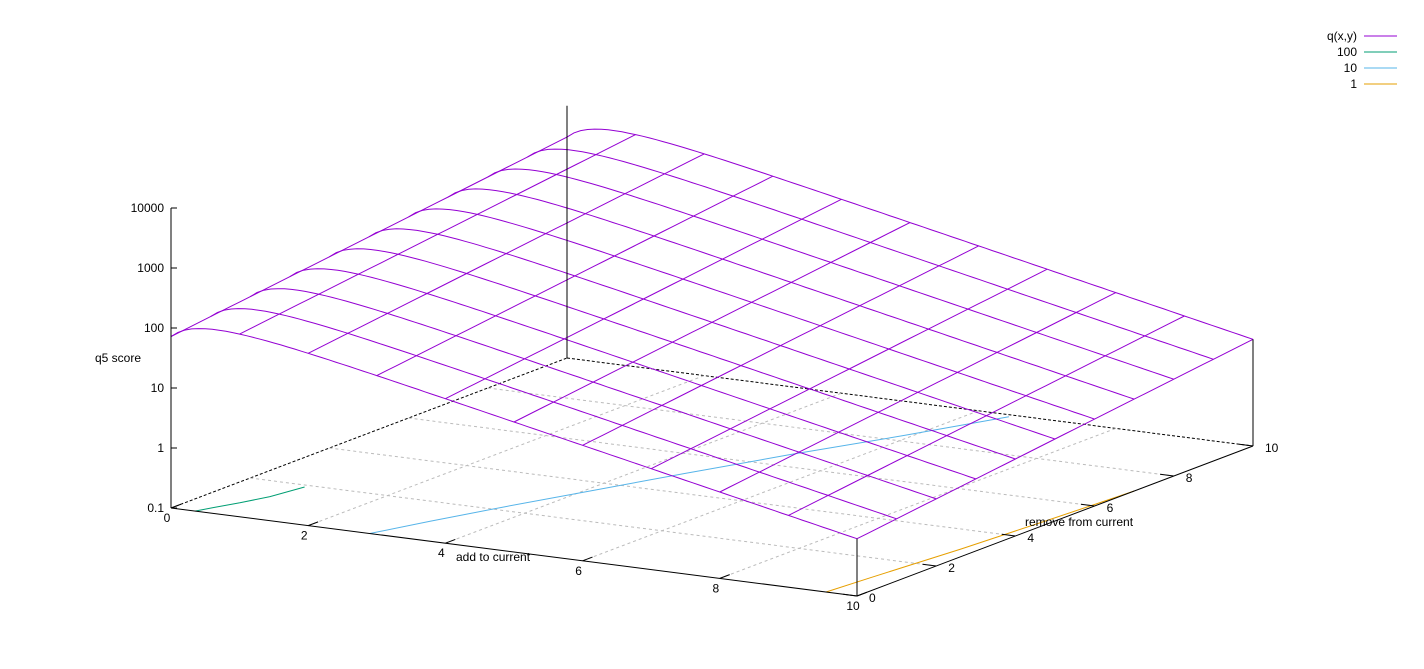  I want to click on y-tick-label-4: 8, so click(1189, 478).